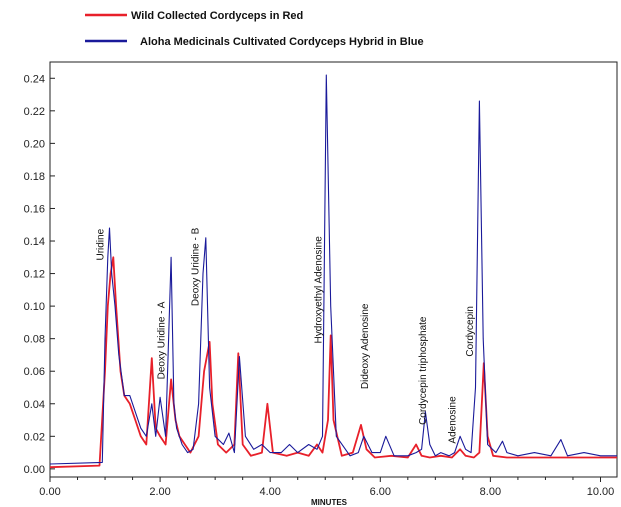 The width and height of the screenshot is (621, 507). What do you see at coordinates (490, 492) in the screenshot?
I see `x-tick-label: 8.00` at bounding box center [490, 492].